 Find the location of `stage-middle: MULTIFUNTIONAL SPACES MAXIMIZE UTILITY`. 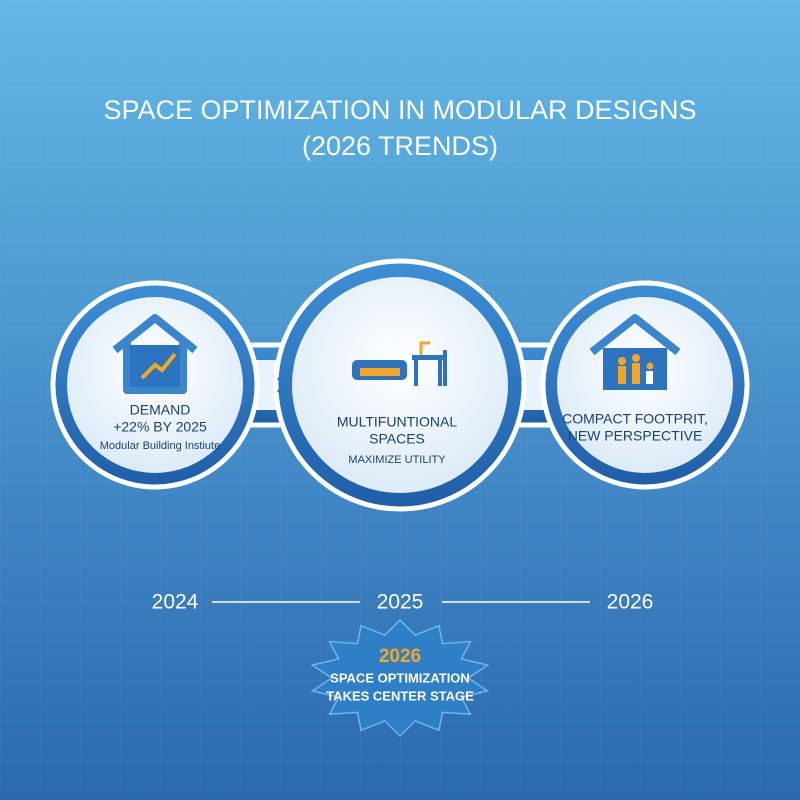

stage-middle: MULTIFUNTIONAL SPACES MAXIMIZE UTILITY is located at coordinates (400, 385).